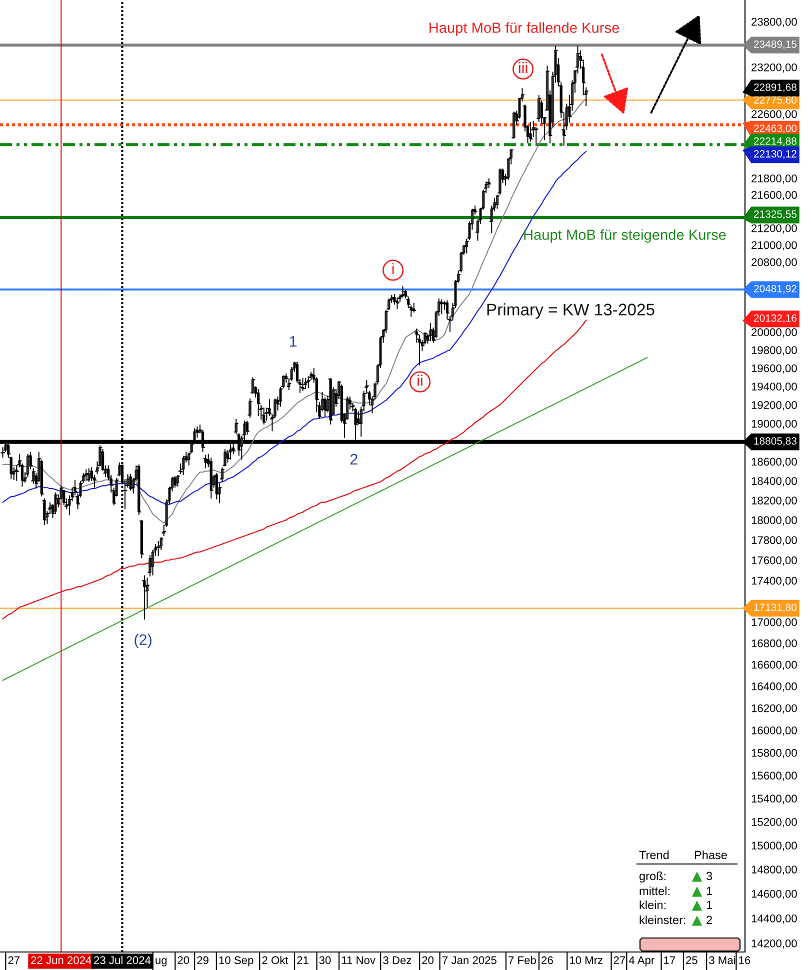 The image size is (811, 970). What do you see at coordinates (774, 195) in the screenshot?
I see `y-tick-label: 21600,00` at bounding box center [774, 195].